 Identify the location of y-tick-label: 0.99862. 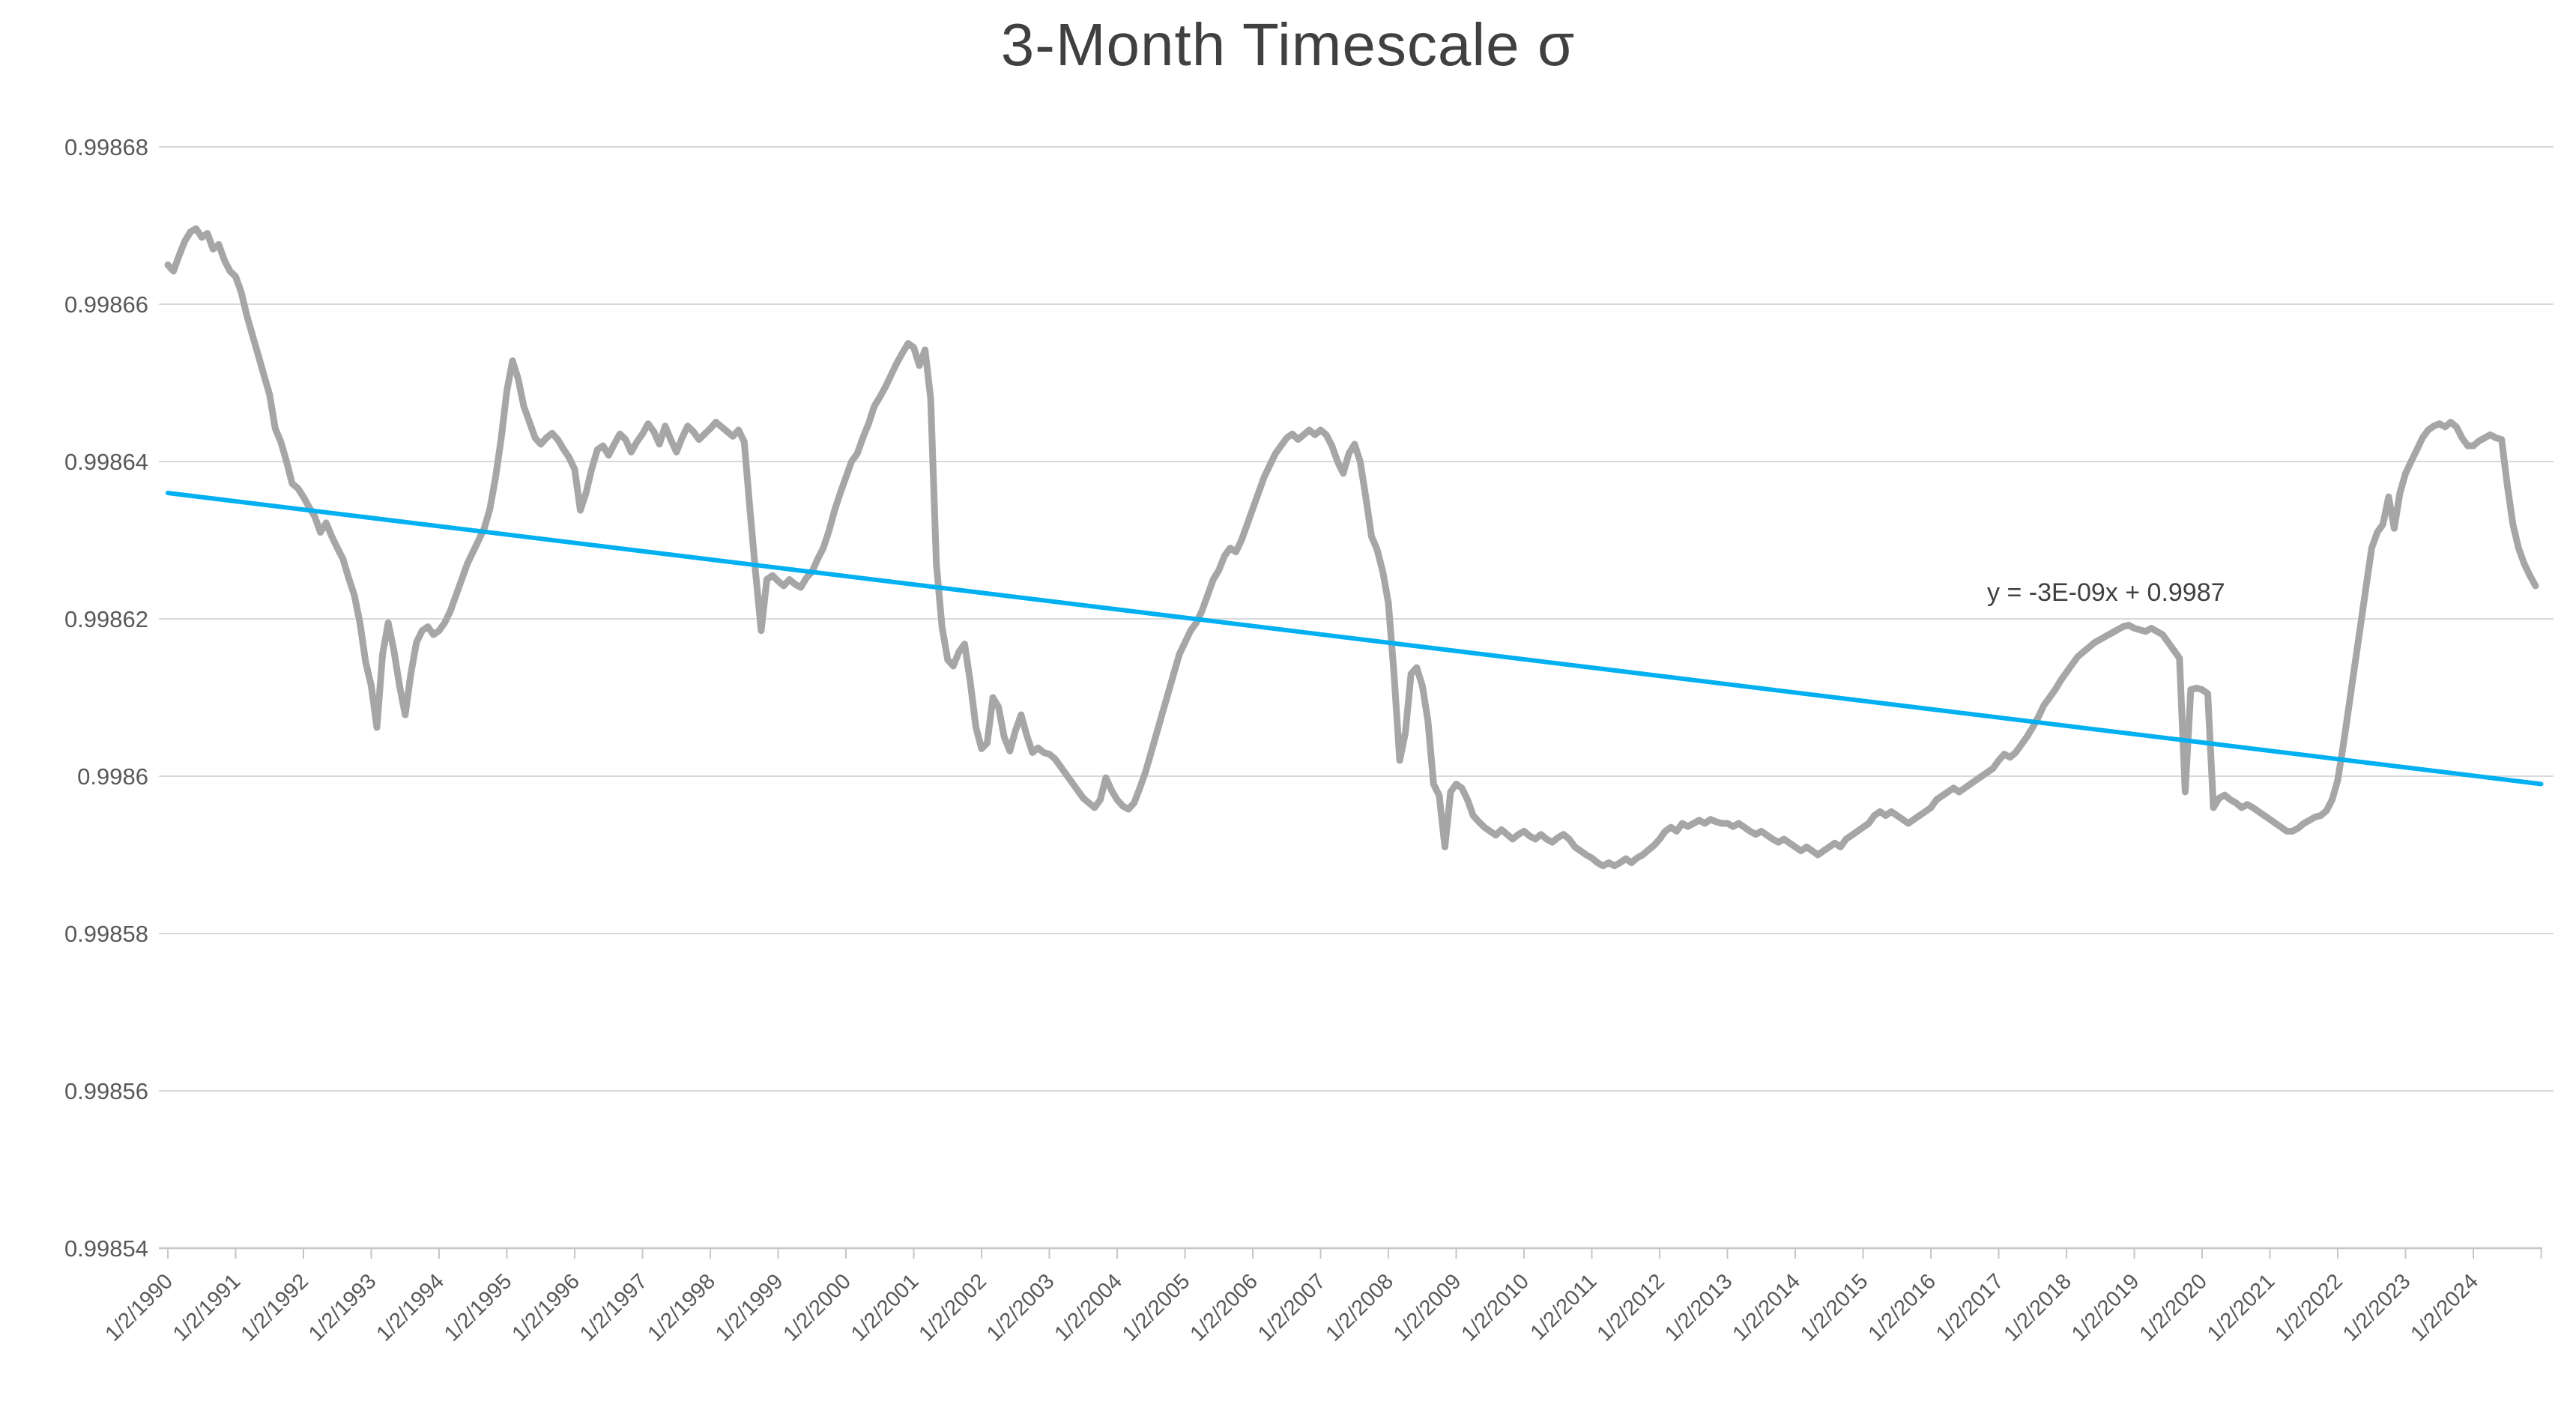
(106, 619).